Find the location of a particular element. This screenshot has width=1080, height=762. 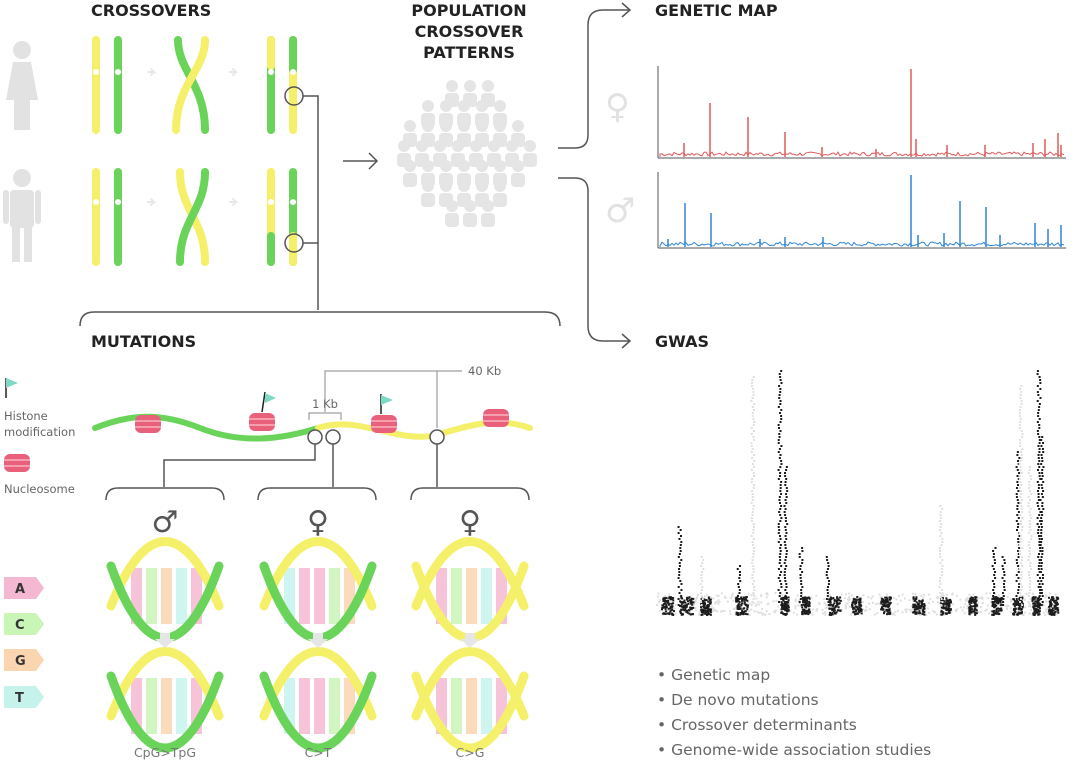

female-genetic-map-chart is located at coordinates (861, 112).